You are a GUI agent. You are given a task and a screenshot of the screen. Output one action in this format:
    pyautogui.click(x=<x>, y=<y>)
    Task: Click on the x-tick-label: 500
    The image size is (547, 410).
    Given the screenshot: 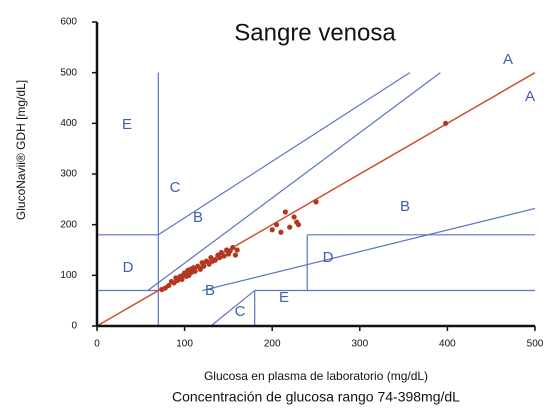 What is the action you would take?
    pyautogui.click(x=535, y=344)
    